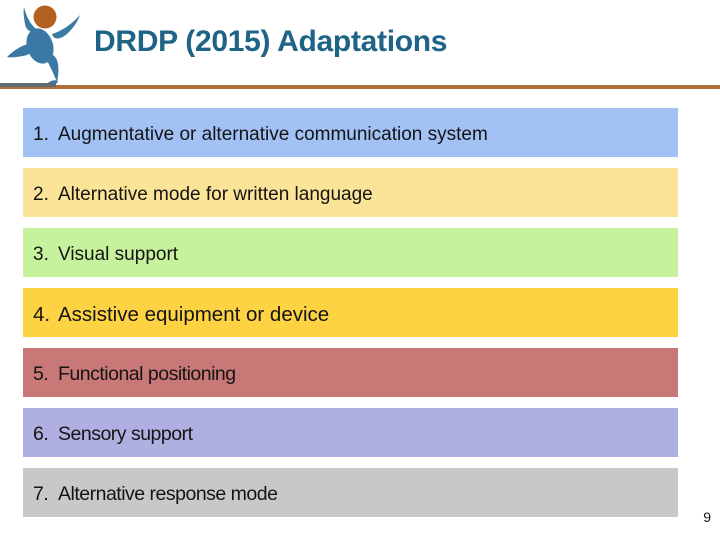  I want to click on jumping-person-logo, so click(43, 45).